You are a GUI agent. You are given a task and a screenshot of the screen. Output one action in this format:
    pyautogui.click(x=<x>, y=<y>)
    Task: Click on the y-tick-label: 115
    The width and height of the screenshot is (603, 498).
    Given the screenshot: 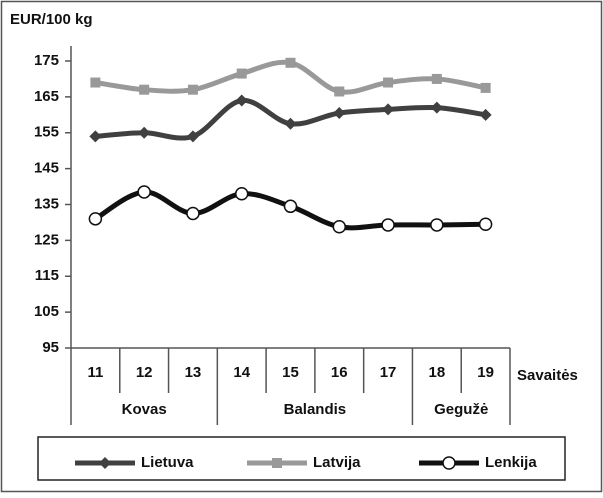 What is the action you would take?
    pyautogui.click(x=47, y=275)
    